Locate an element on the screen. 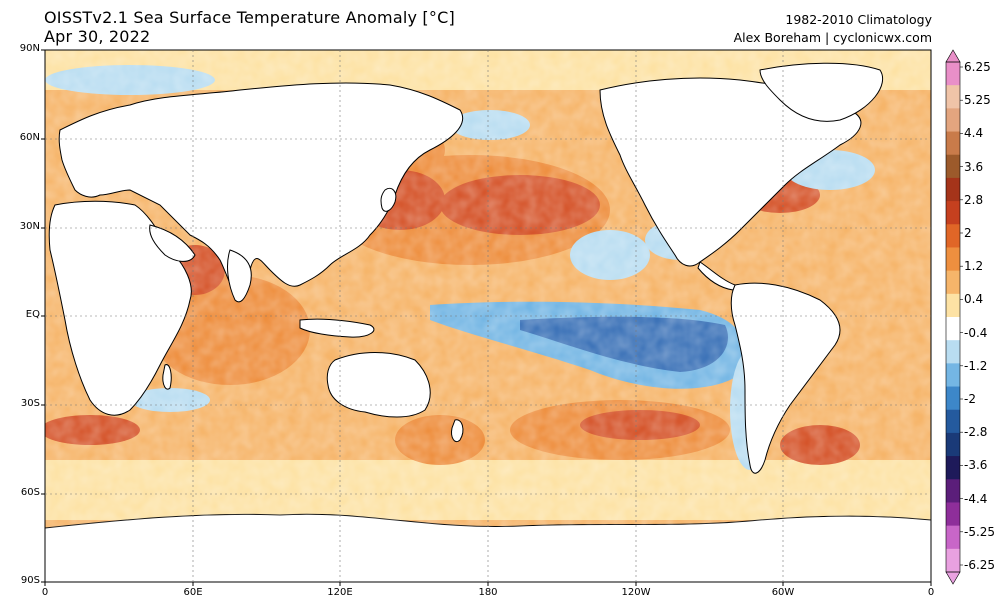 Image resolution: width=1000 pixels, height=609 pixels. map-date: Apr 30, 2022 is located at coordinates (97, 36).